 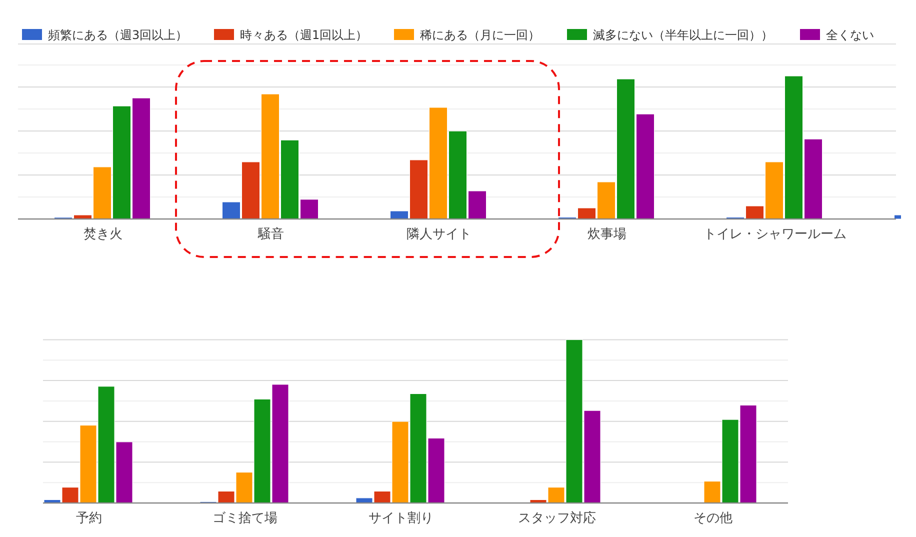 What do you see at coordinates (103, 234) in the screenshot?
I see `x-tick-label: 焚き火` at bounding box center [103, 234].